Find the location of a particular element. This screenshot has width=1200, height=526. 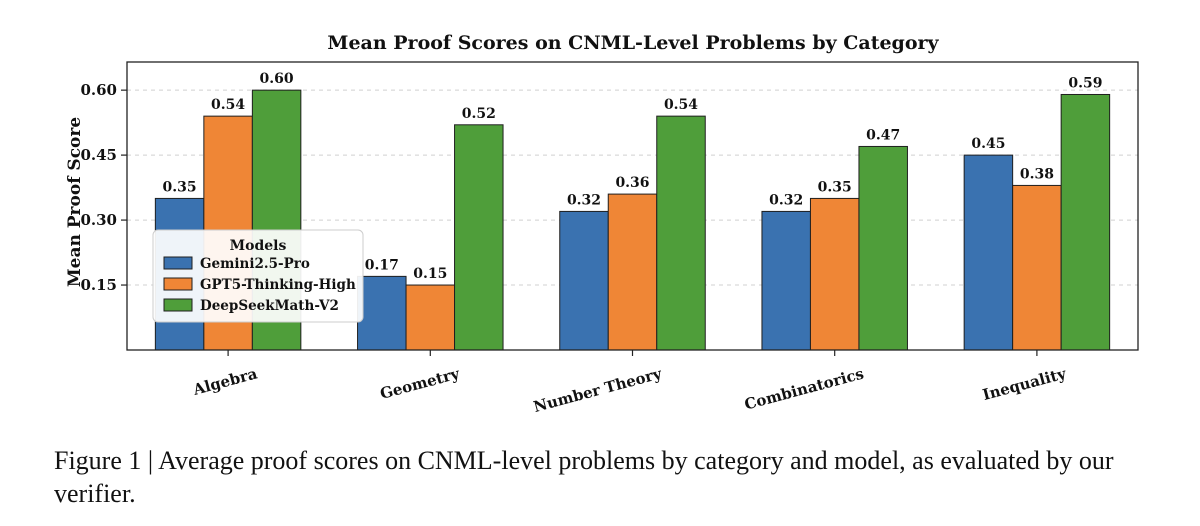

legend-entry: Gemini2.5-Pro is located at coordinates (255, 264).